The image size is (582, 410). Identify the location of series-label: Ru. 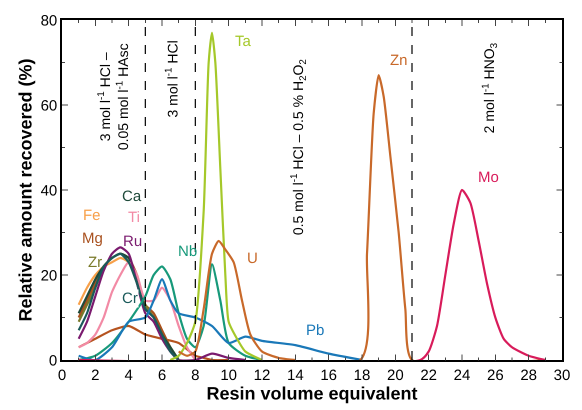
(132, 241).